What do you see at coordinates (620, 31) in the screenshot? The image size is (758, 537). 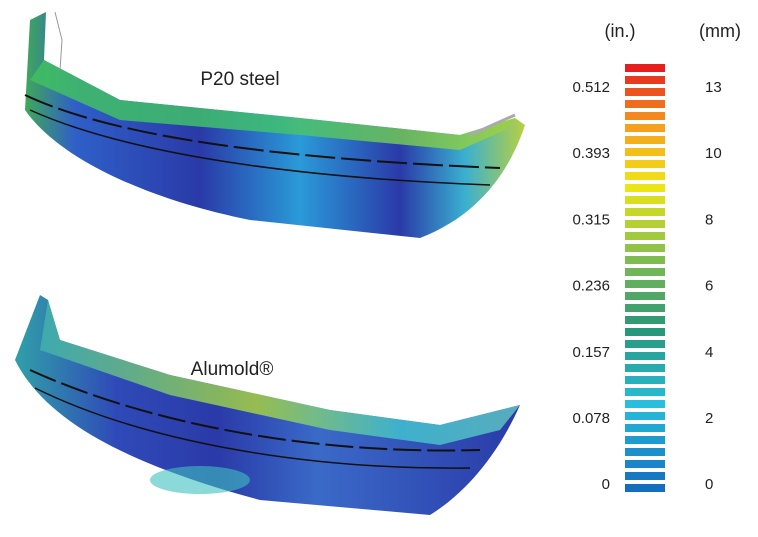 I see `unit-label: (in.)` at bounding box center [620, 31].